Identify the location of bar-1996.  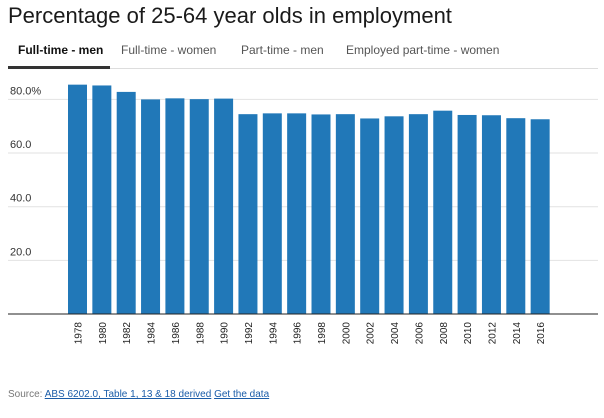
(297, 213).